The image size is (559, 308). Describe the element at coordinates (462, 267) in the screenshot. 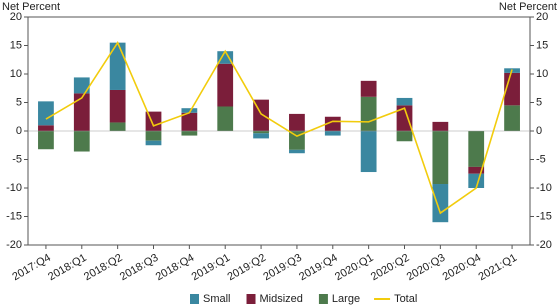

I see `x-tick-label: 2020:Q4` at that location.